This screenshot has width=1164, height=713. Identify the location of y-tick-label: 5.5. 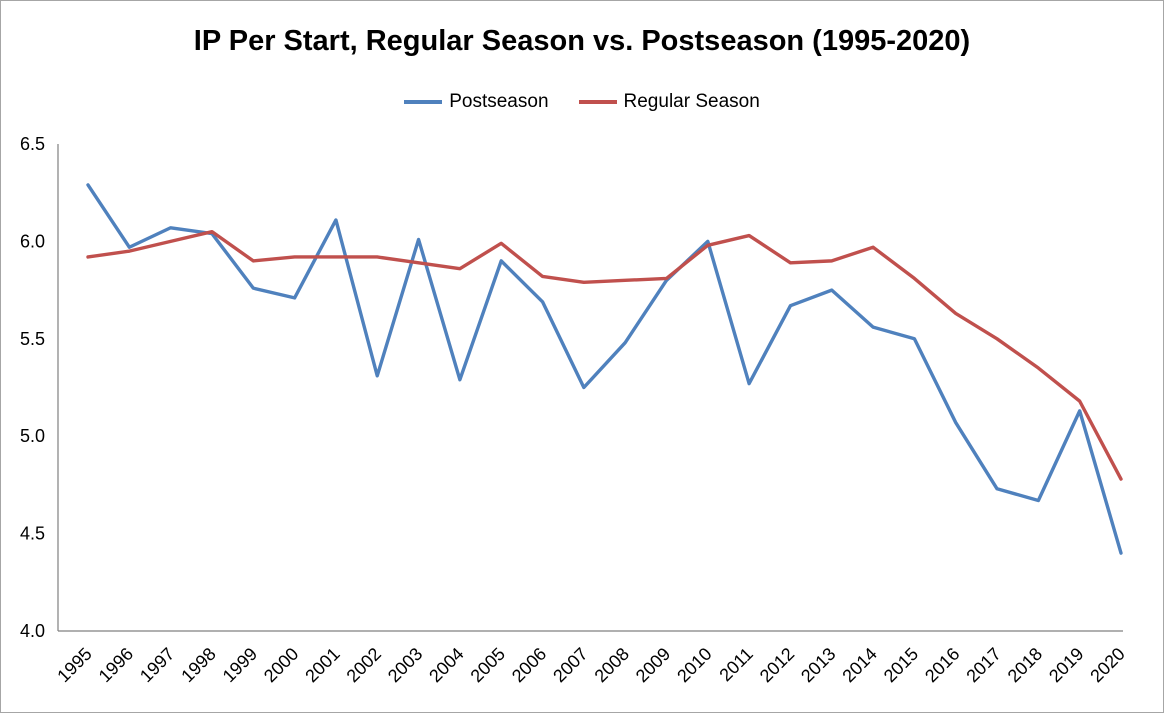
(32, 339).